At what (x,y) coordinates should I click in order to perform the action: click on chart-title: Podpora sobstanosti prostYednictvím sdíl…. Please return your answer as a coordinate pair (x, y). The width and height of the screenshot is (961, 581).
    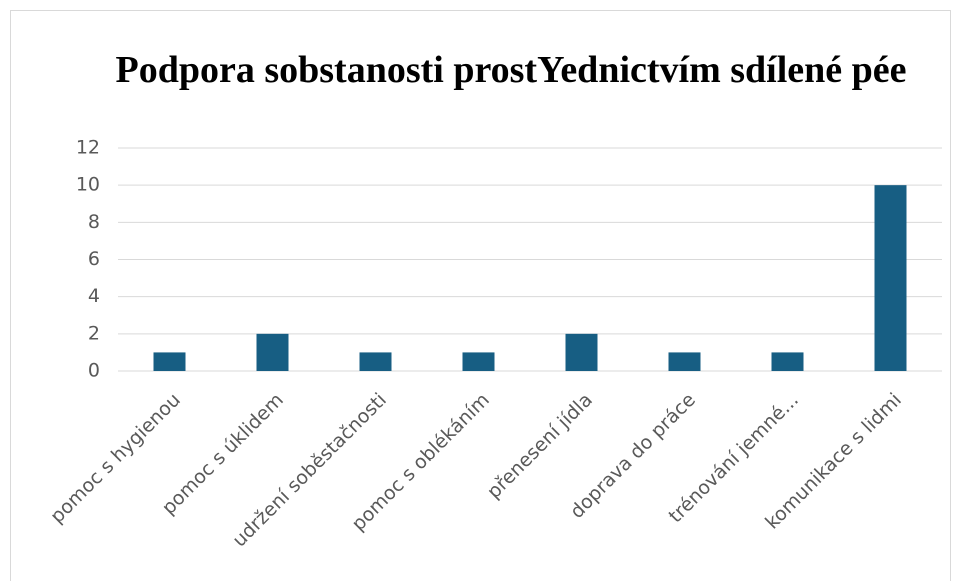
    Looking at the image, I should click on (511, 70).